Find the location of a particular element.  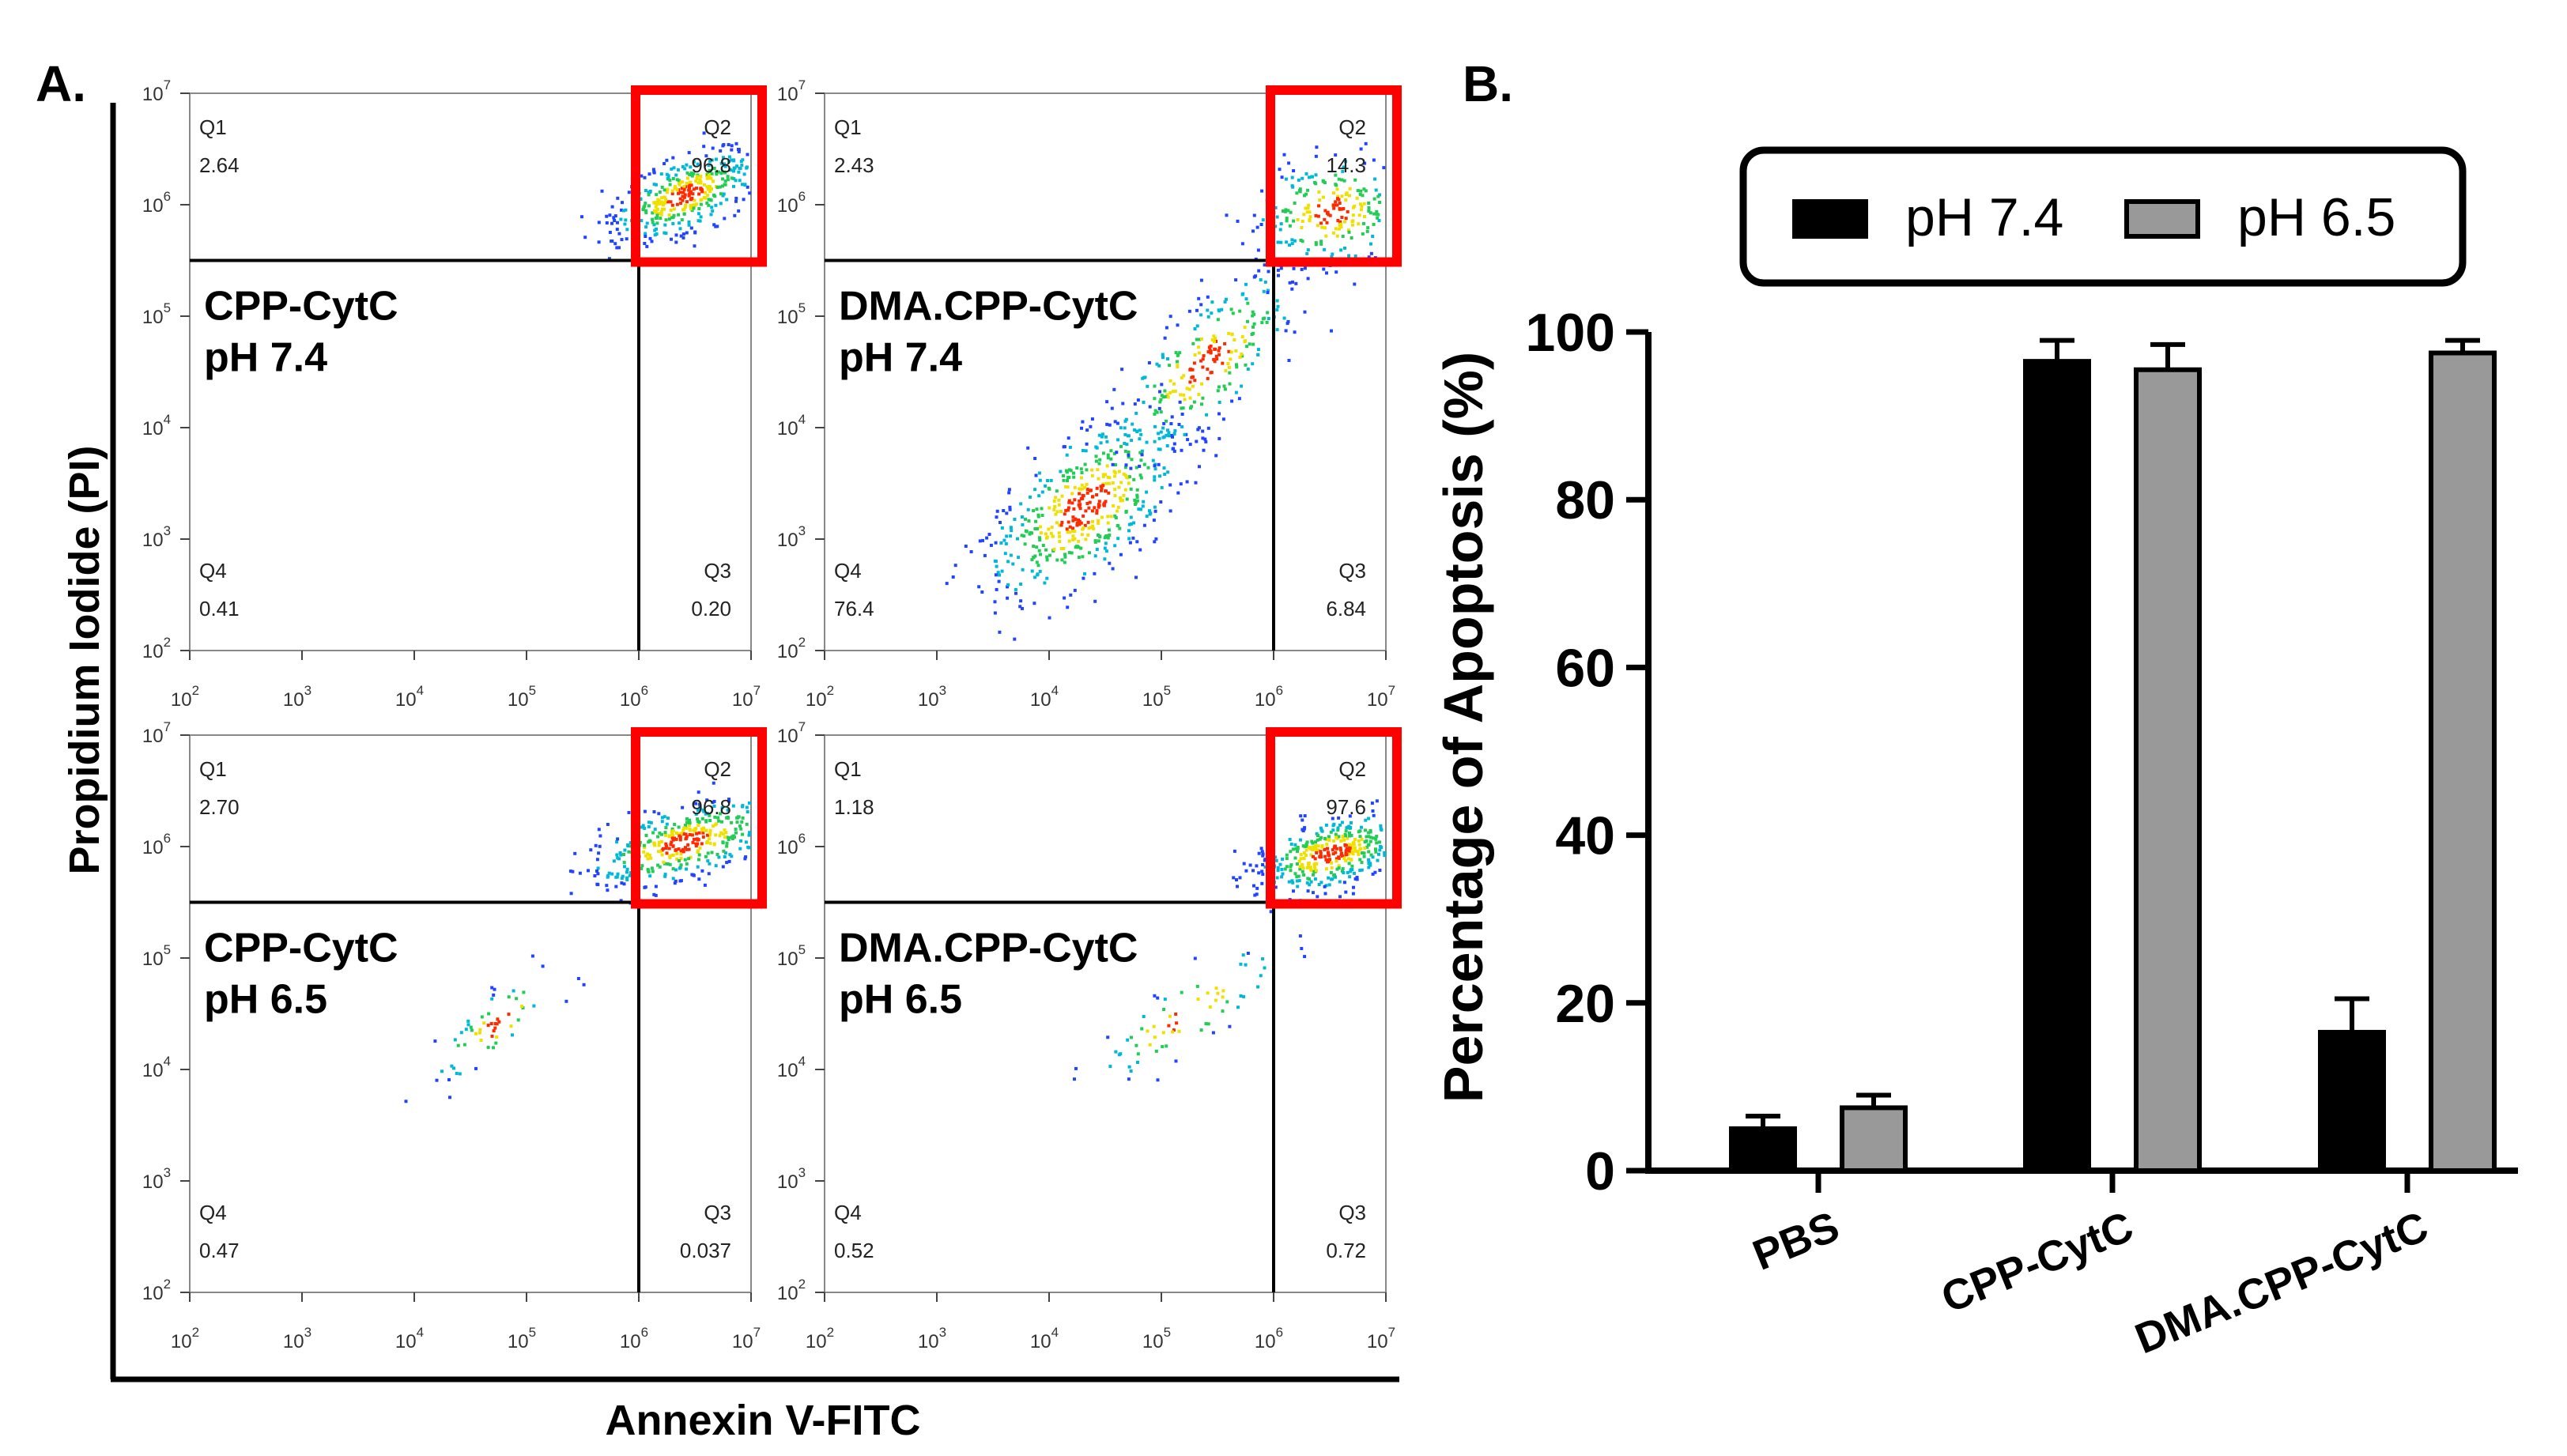

y-tick-label: 103 is located at coordinates (791, 1179).